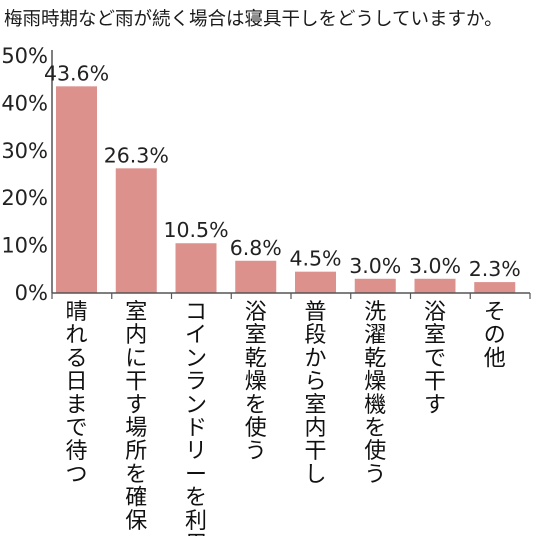 The height and width of the screenshot is (536, 536). Describe the element at coordinates (24, 103) in the screenshot. I see `y-tick-label: 40%` at that location.